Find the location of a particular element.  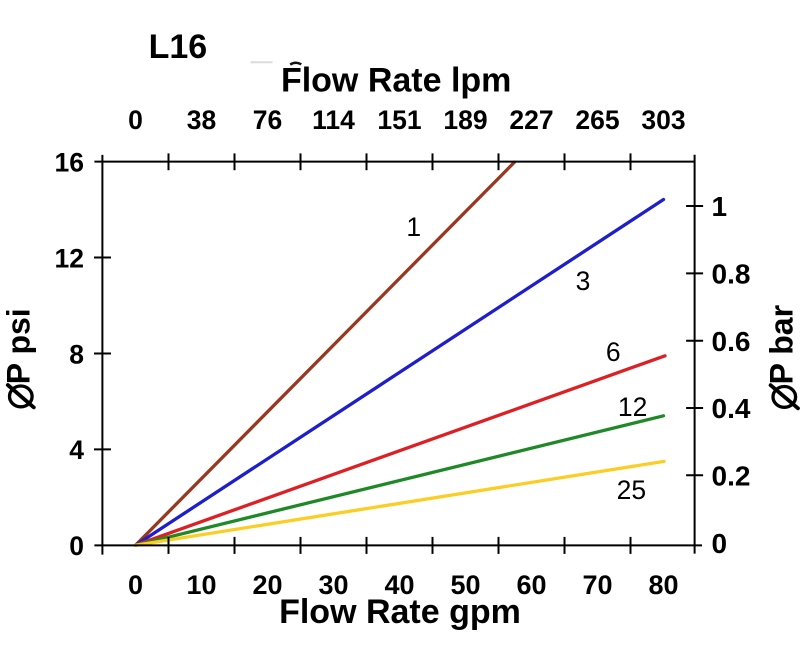

svg-text: 38 is located at coordinates (201, 120).